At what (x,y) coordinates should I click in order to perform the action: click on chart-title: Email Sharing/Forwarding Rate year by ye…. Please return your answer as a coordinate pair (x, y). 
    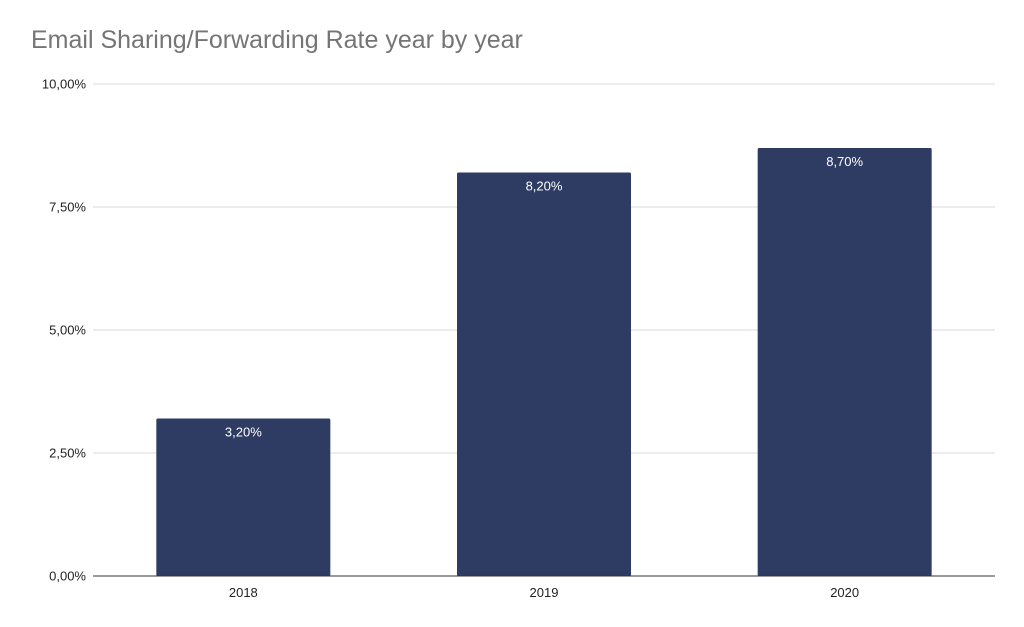
    Looking at the image, I should click on (277, 40).